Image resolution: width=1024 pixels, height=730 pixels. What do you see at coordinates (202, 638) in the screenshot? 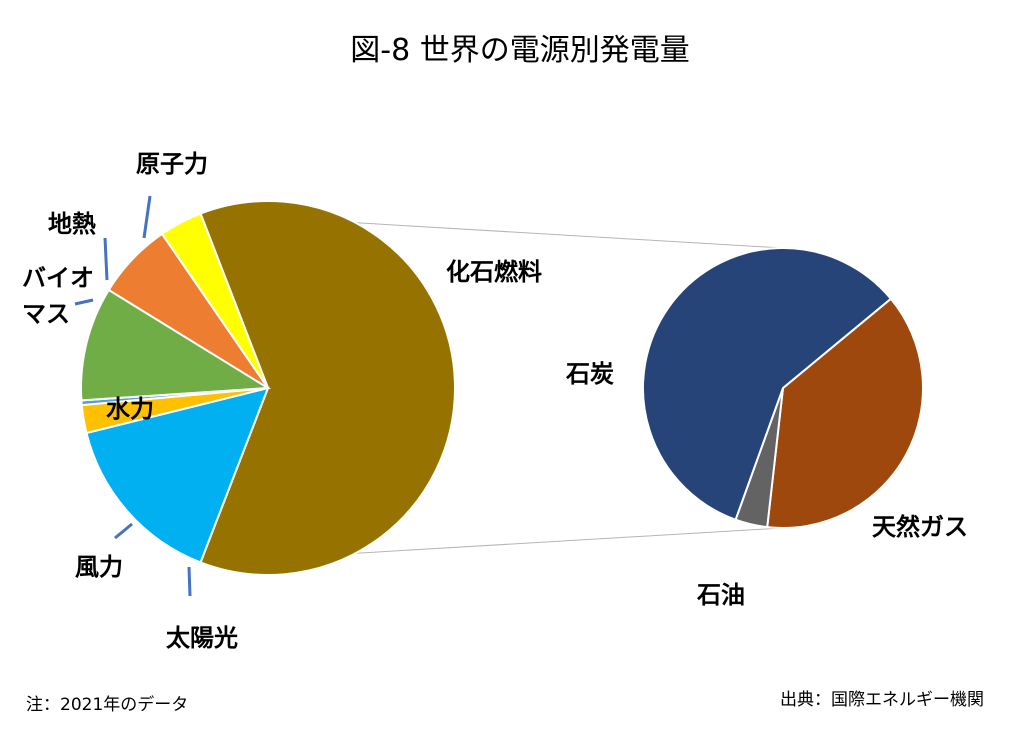
I see `label-solar: 太陽光` at bounding box center [202, 638].